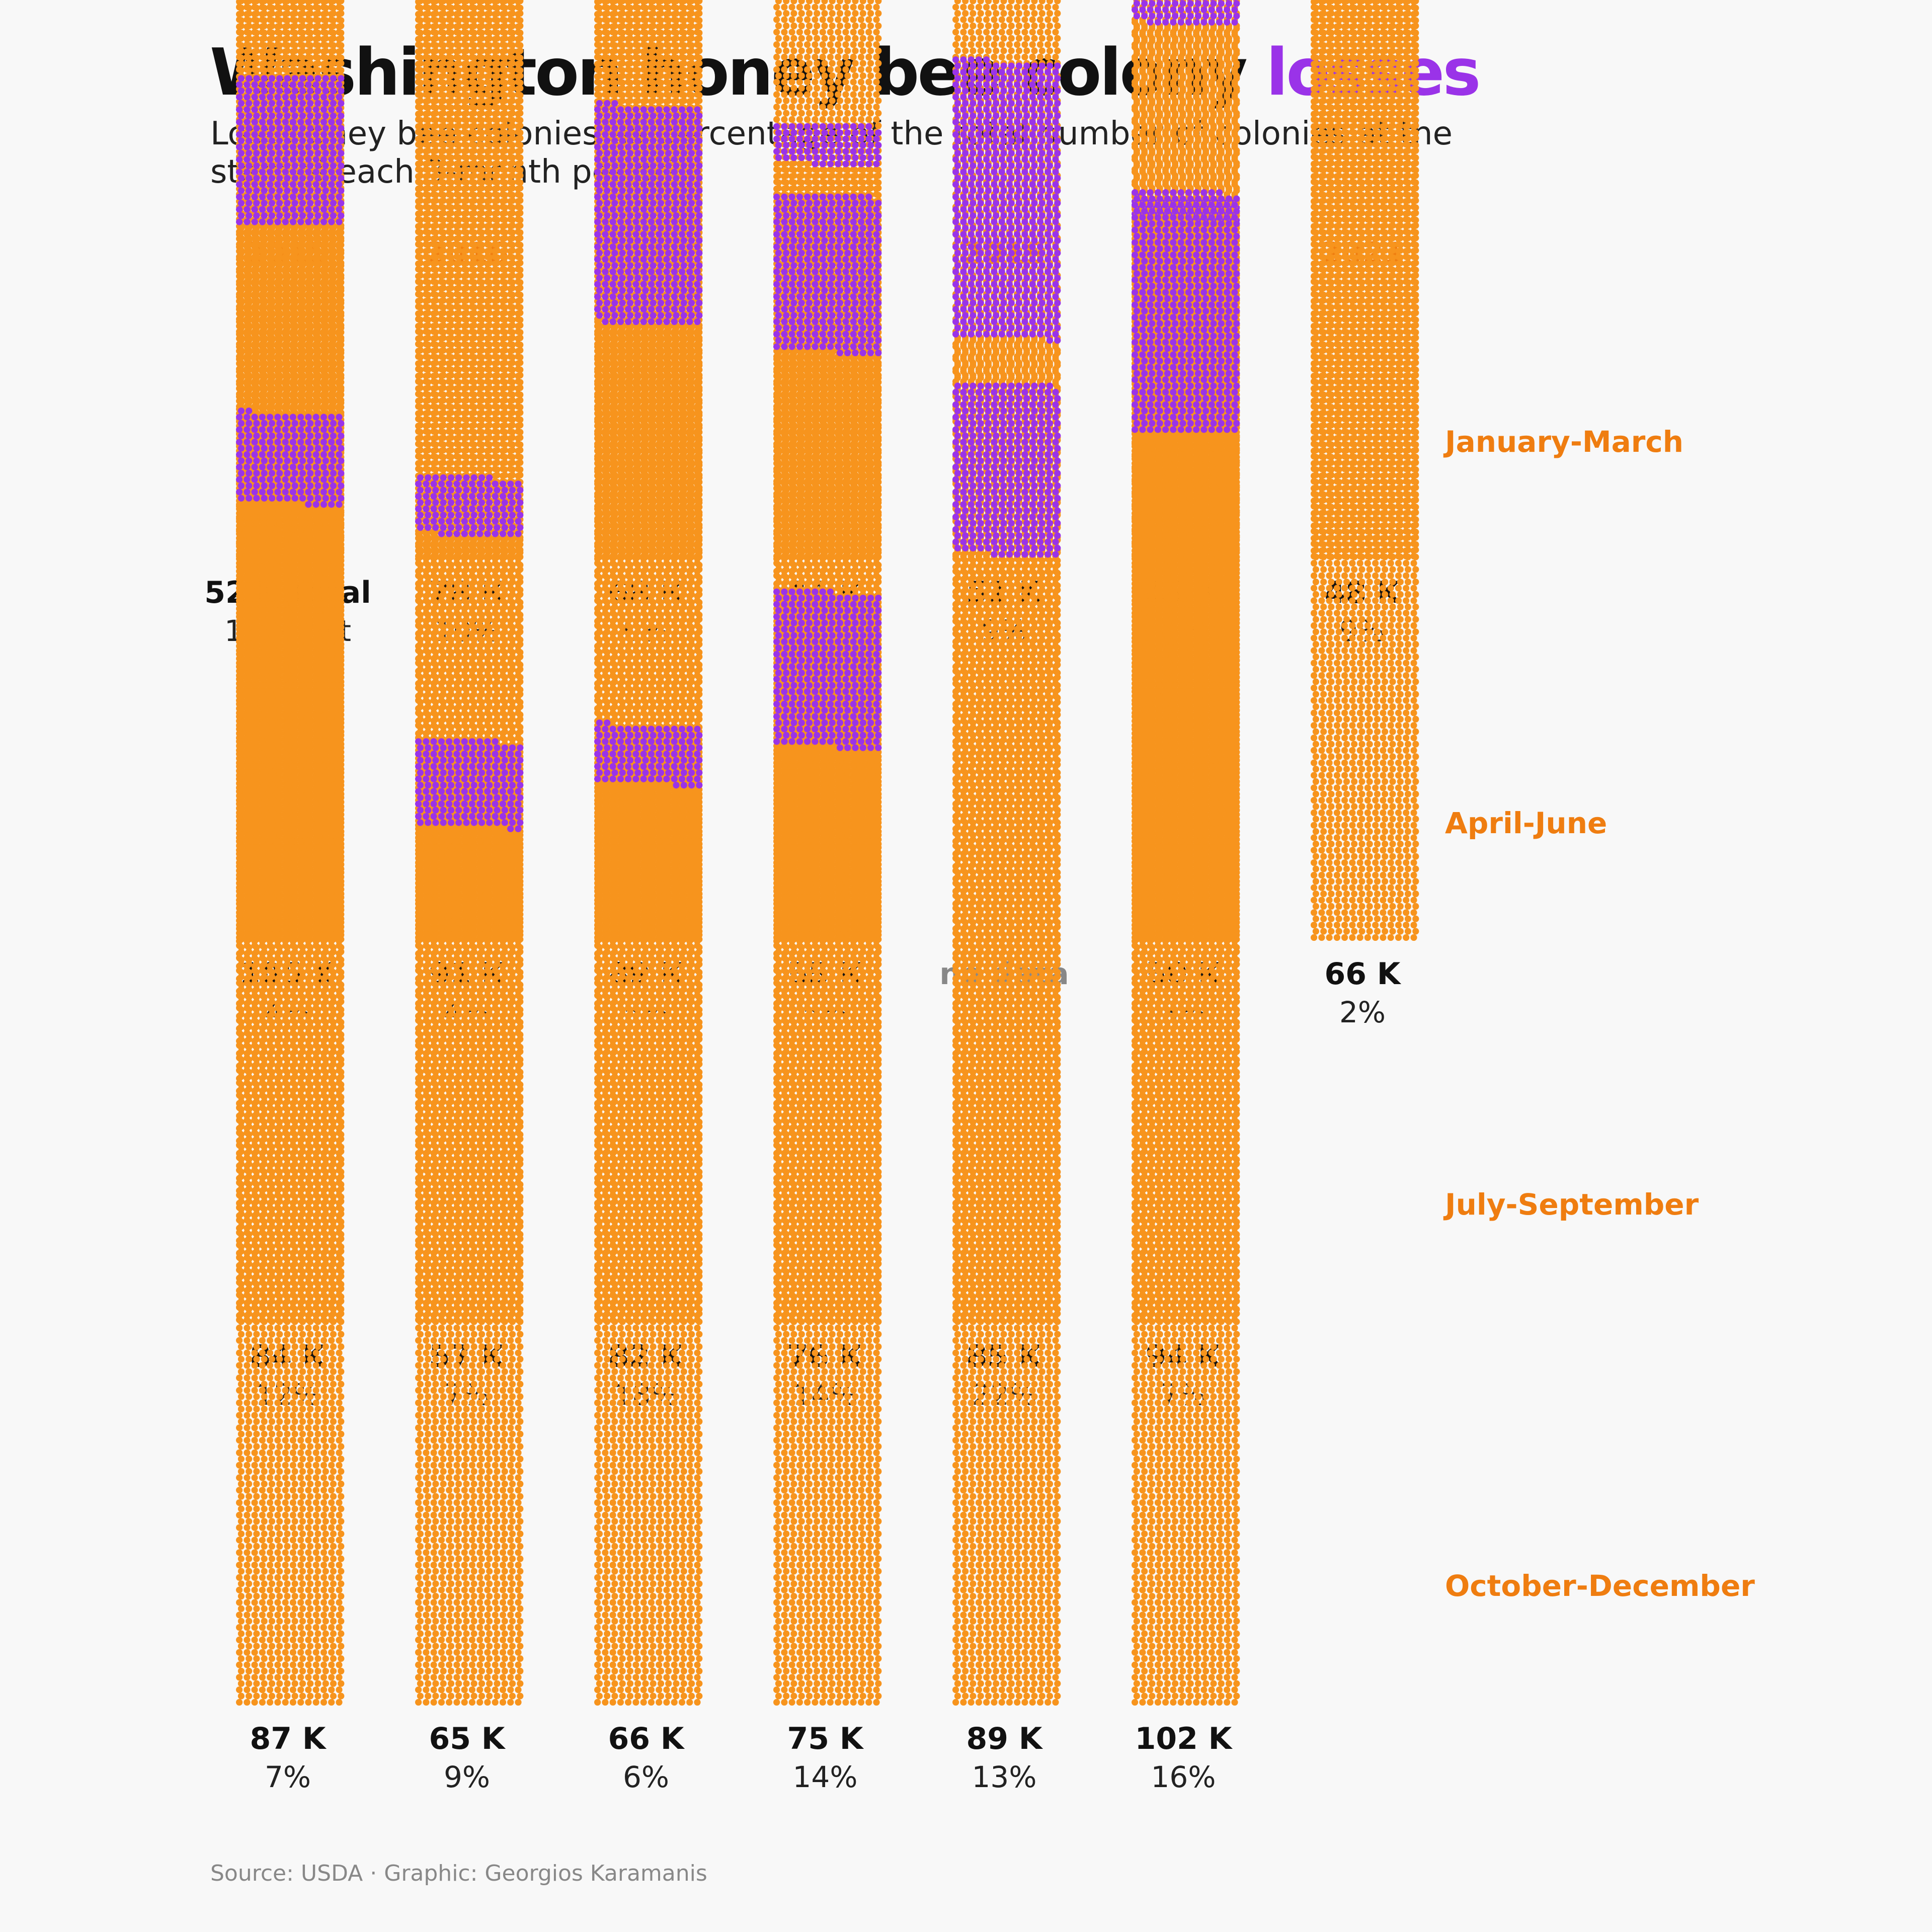  Describe the element at coordinates (1600, 1586) in the screenshot. I see `period-label-3: October-December` at that location.